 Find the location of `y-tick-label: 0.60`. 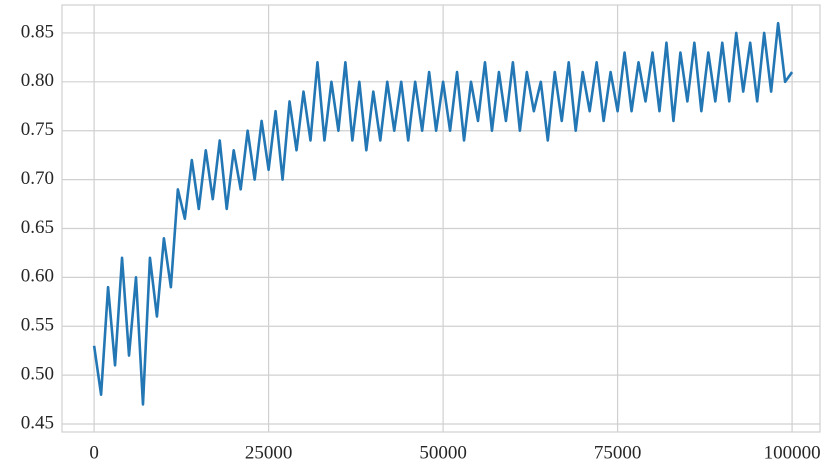

y-tick-label: 0.60 is located at coordinates (37, 276).